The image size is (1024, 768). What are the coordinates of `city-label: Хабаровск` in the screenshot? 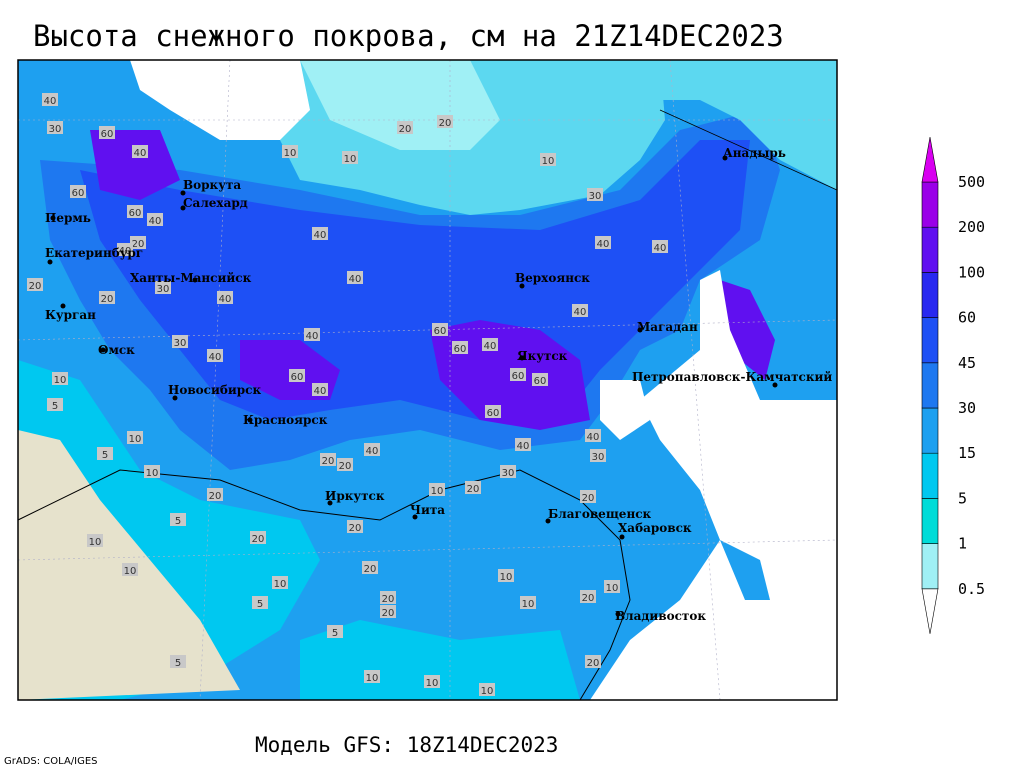 It's located at (655, 528).